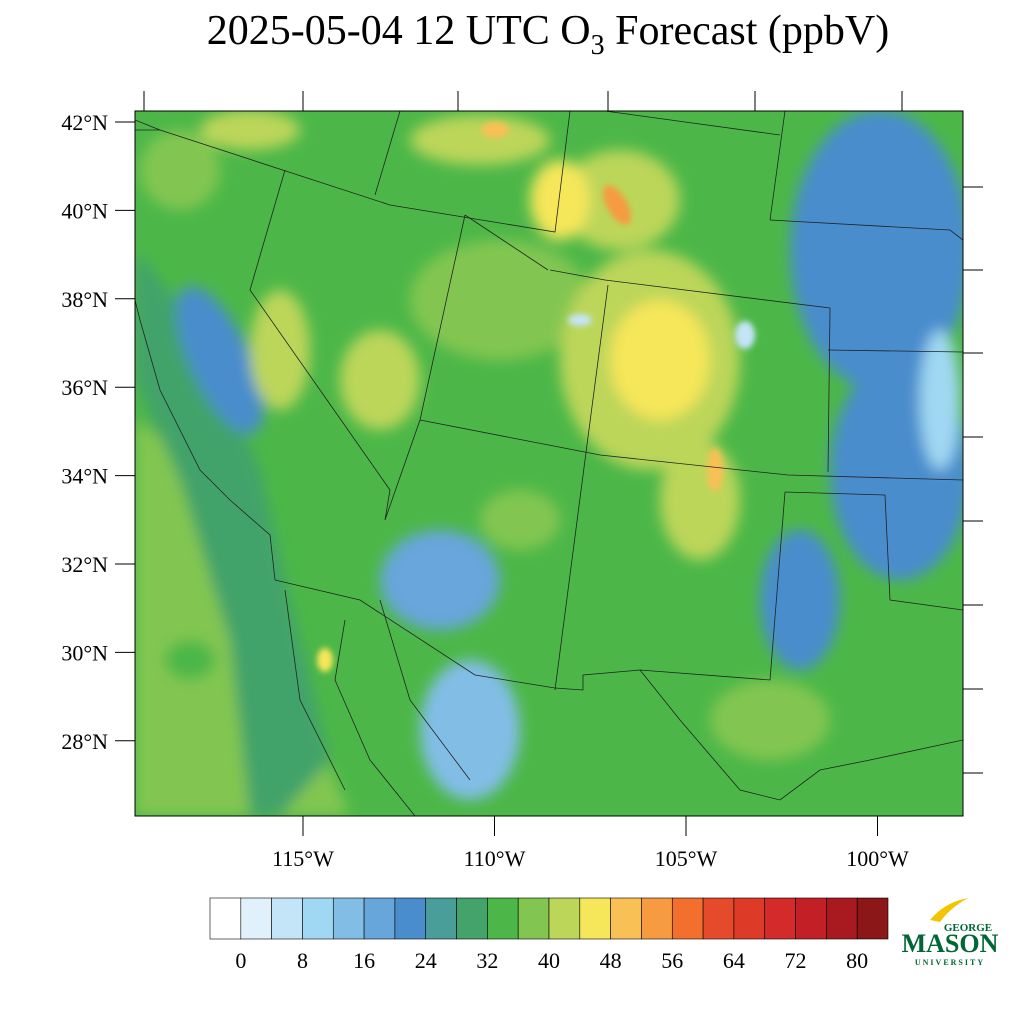 This screenshot has width=1024, height=1024. Describe the element at coordinates (399, 31) in the screenshot. I see `title-text: 2025-05-04 12 UTC O` at that location.